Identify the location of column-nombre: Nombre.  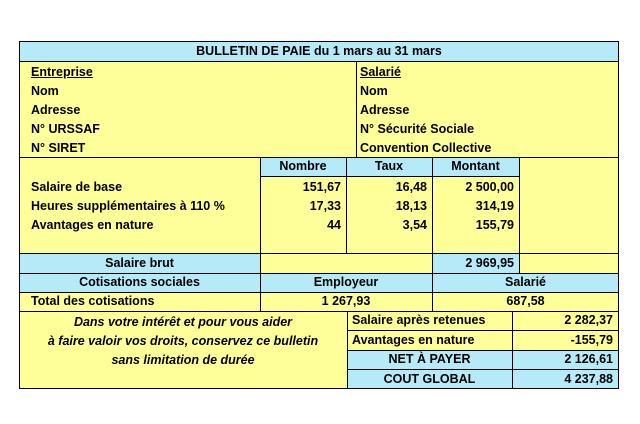
(303, 166).